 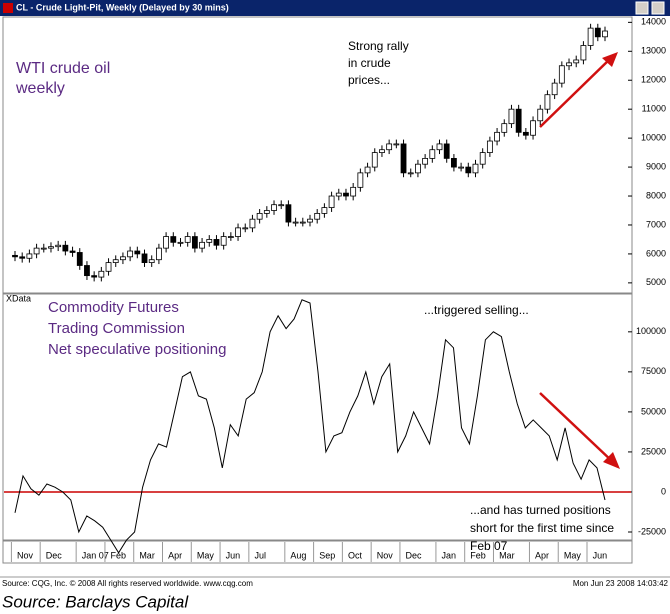 What do you see at coordinates (656, 253) in the screenshot?
I see `y-tick-label: 6000` at bounding box center [656, 253].